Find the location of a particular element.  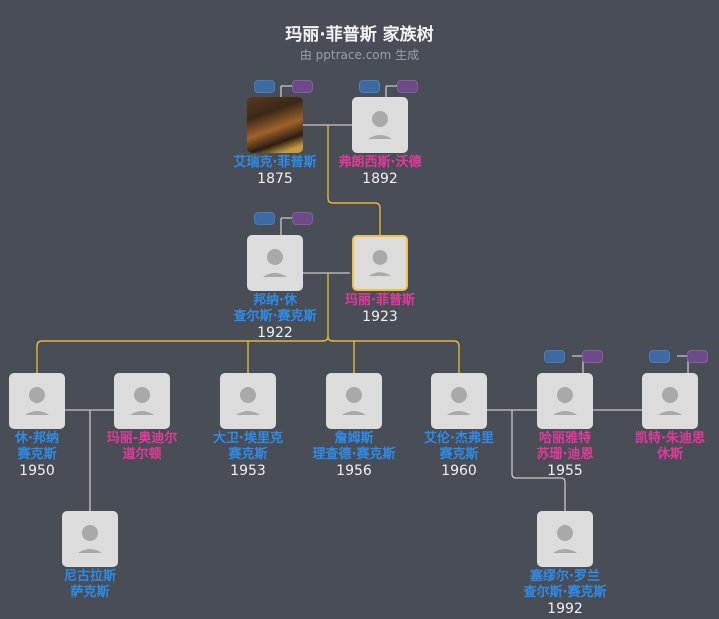

parent-child-line is located at coordinates (354, 180).